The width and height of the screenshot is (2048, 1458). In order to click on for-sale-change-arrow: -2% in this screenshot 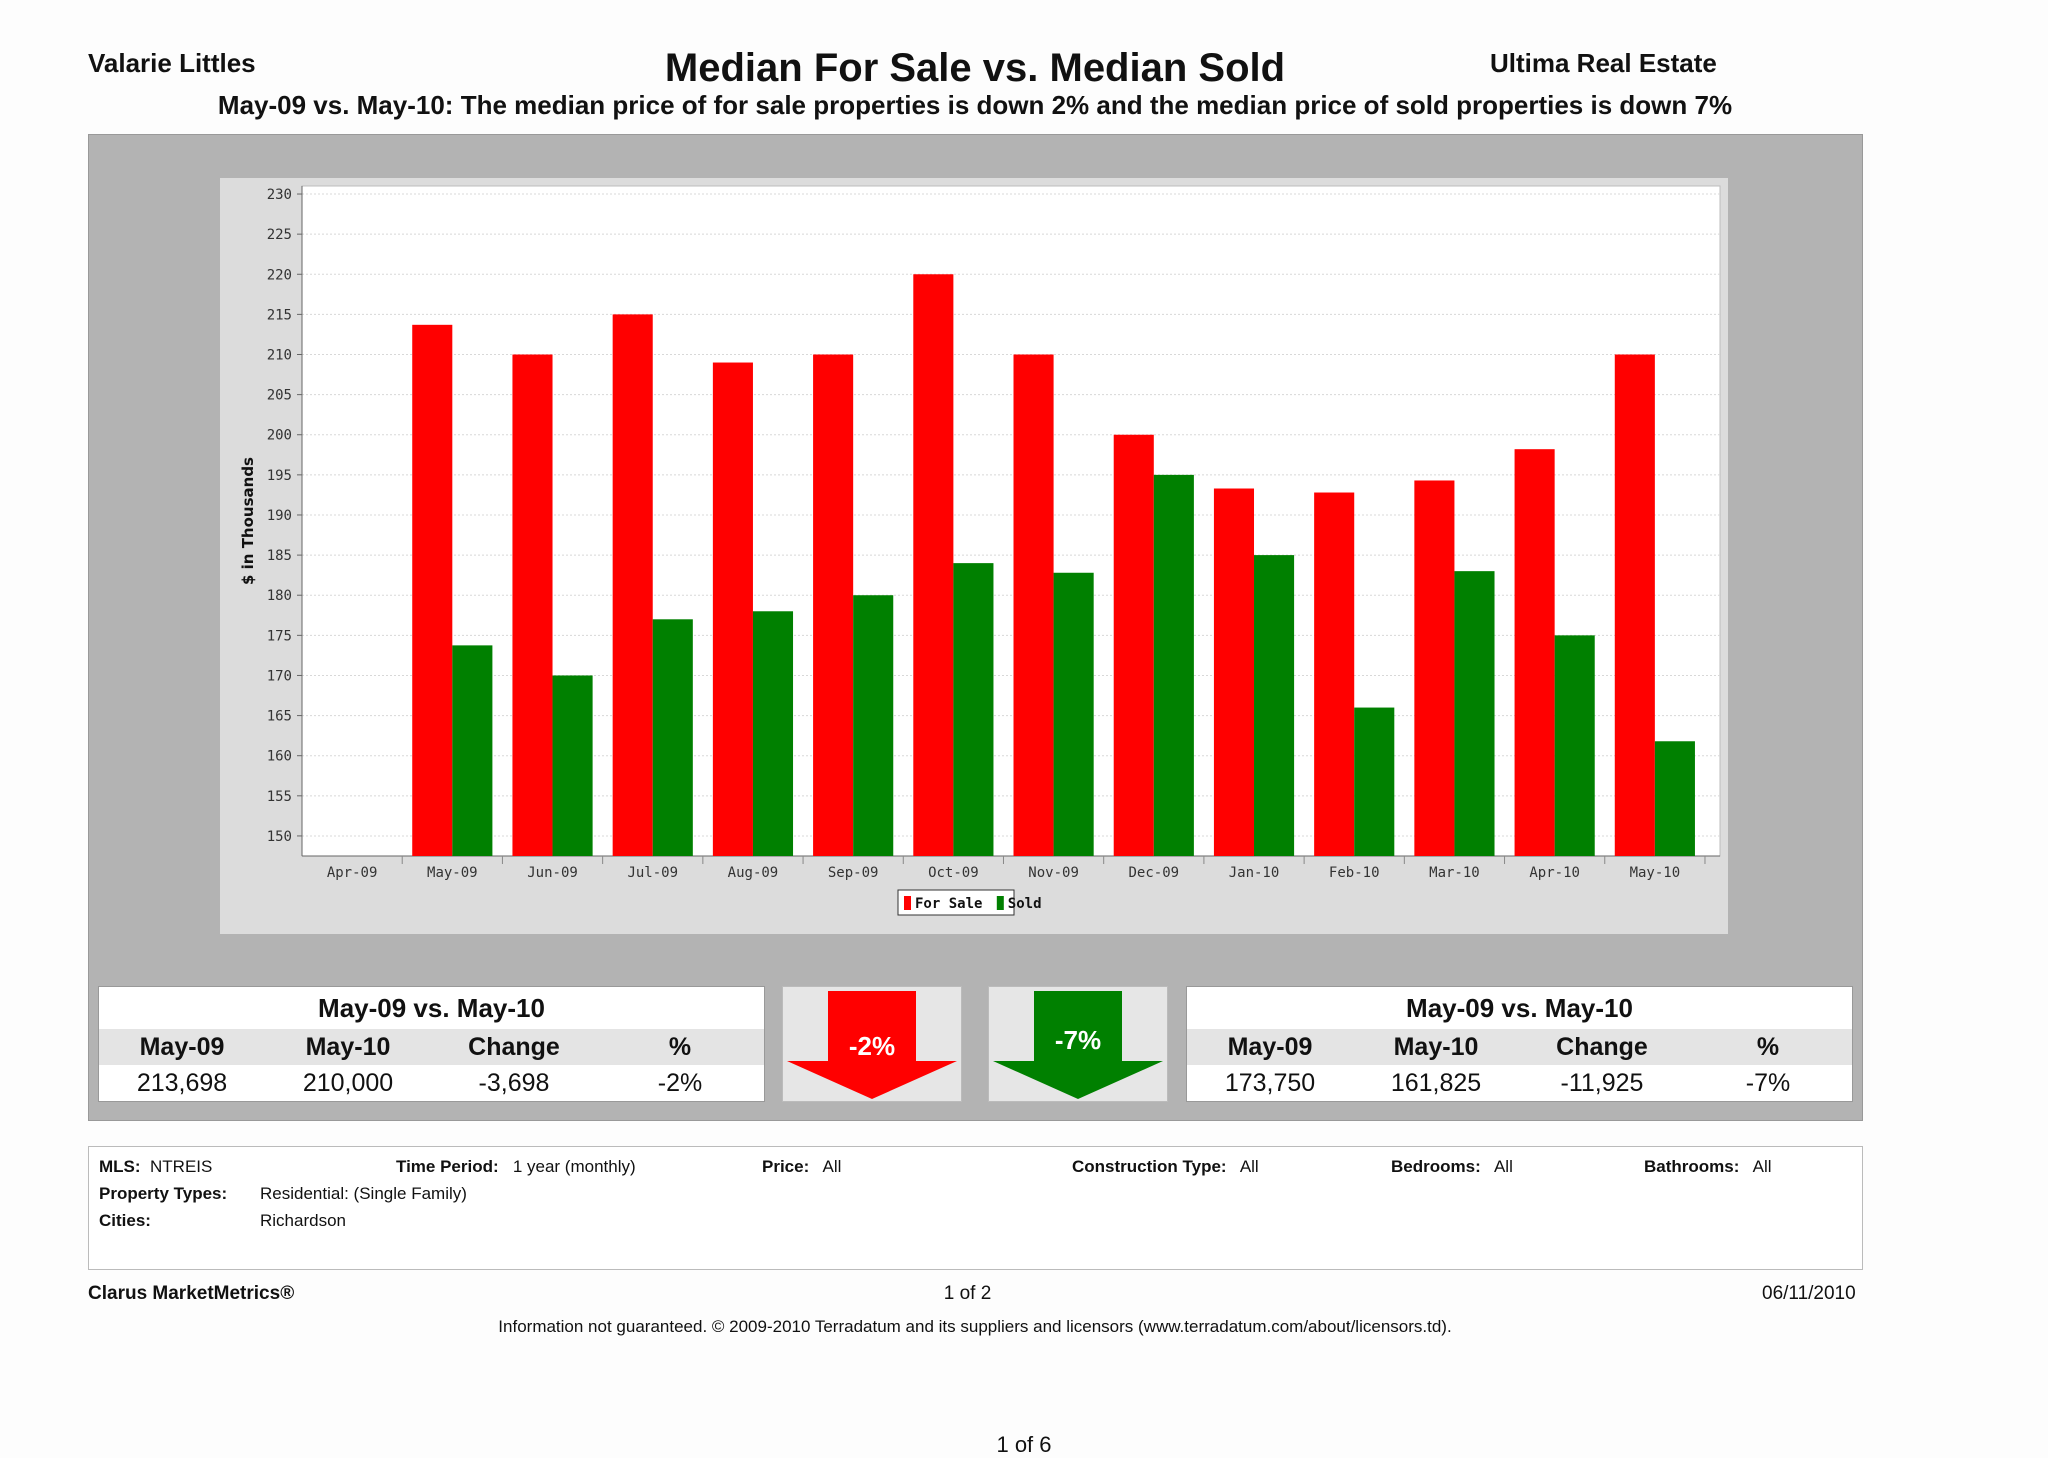, I will do `click(872, 1044)`.